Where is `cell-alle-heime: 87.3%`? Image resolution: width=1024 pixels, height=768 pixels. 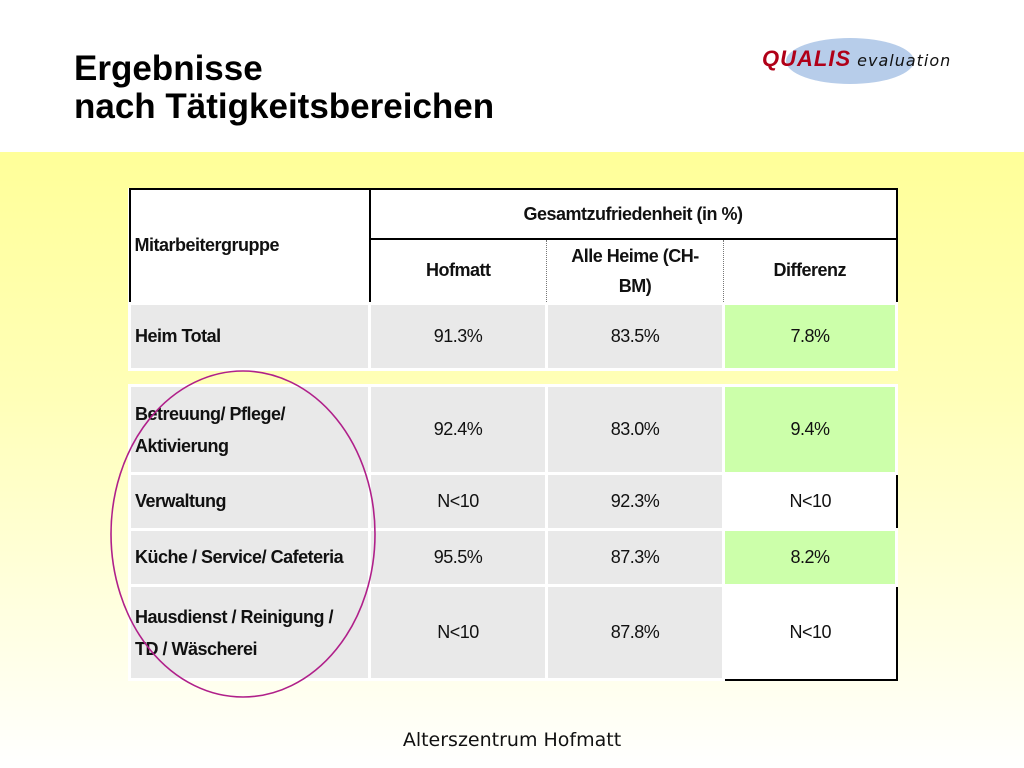
cell-alle-heime: 87.3% is located at coordinates (635, 557).